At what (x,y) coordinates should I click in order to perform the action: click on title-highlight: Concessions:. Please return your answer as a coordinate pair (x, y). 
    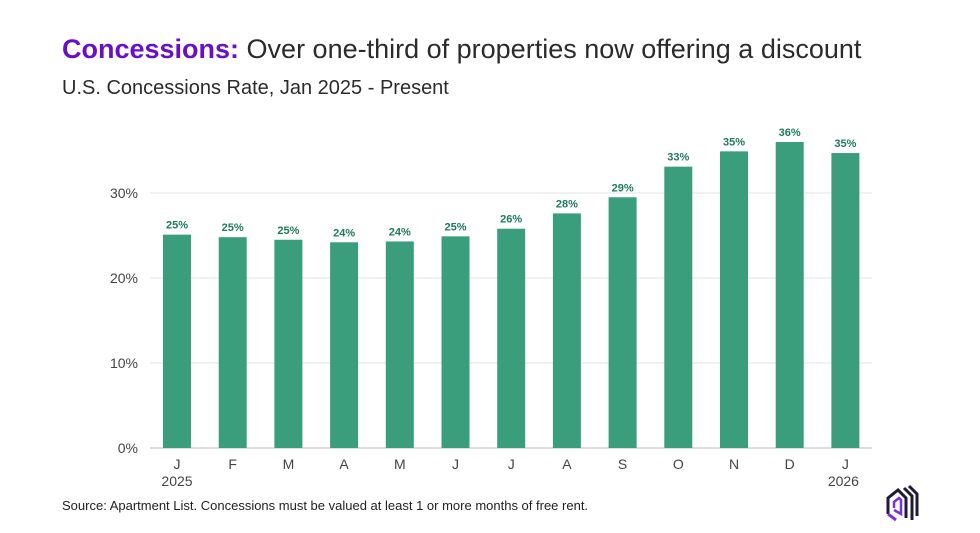
    Looking at the image, I should click on (151, 49).